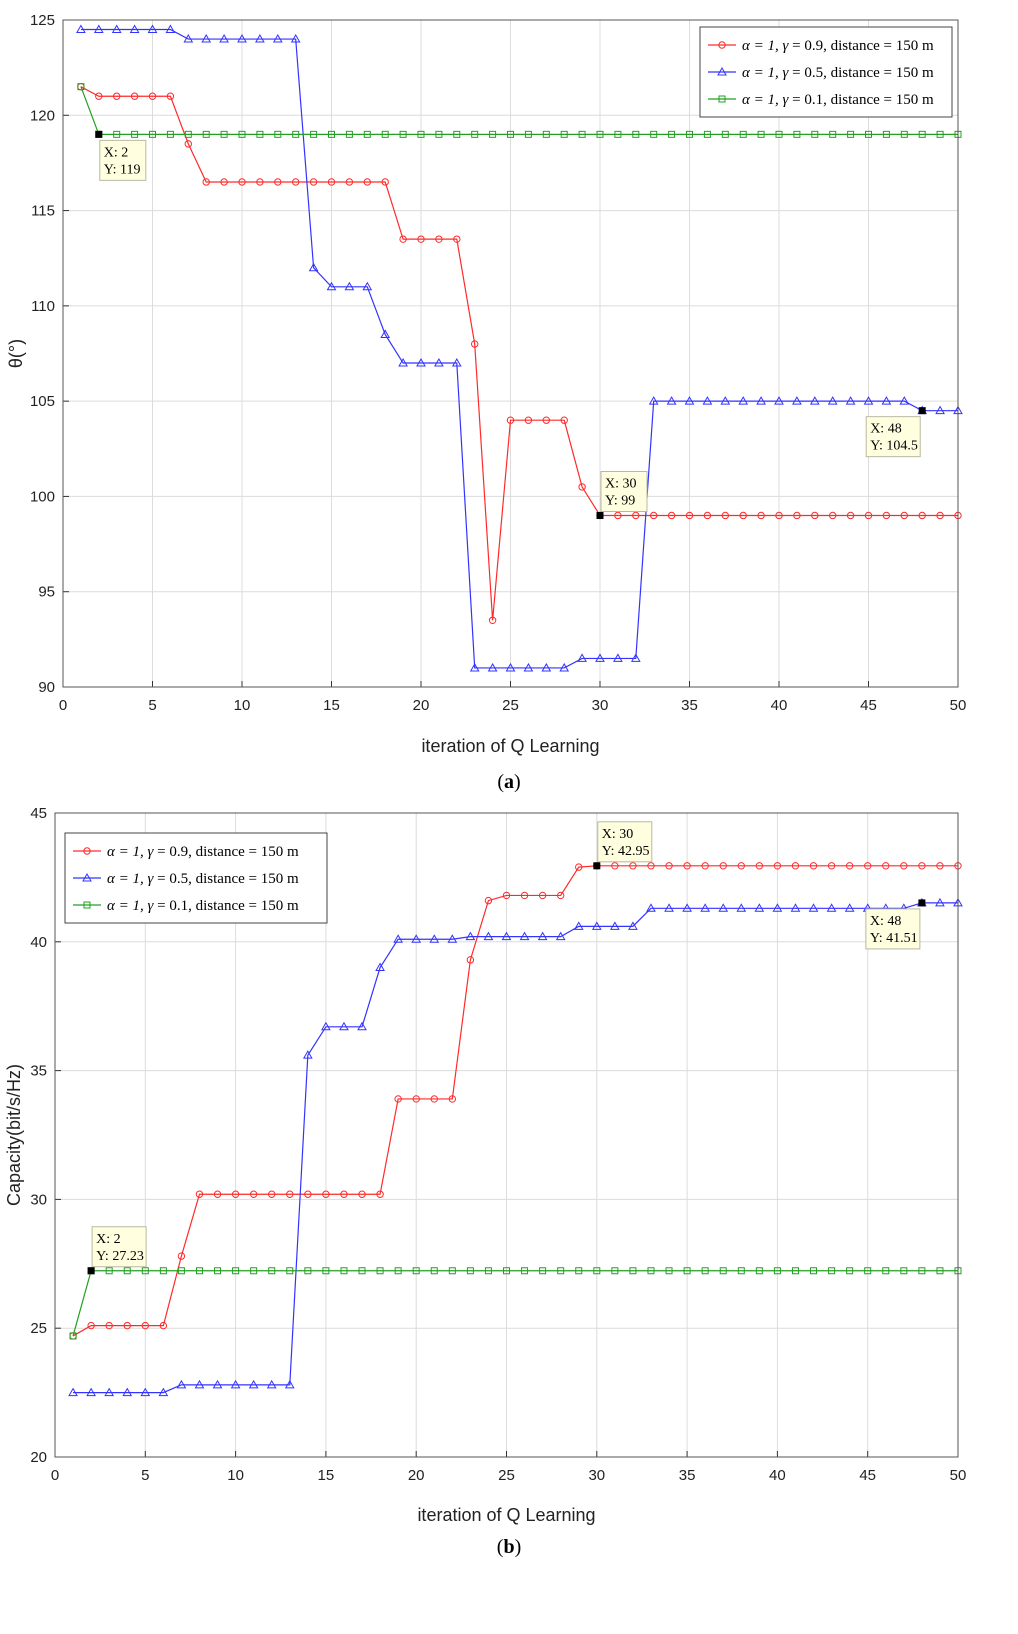 The image size is (1018, 1634). Describe the element at coordinates (152, 705) in the screenshot. I see `x-tick-label: 5` at that location.